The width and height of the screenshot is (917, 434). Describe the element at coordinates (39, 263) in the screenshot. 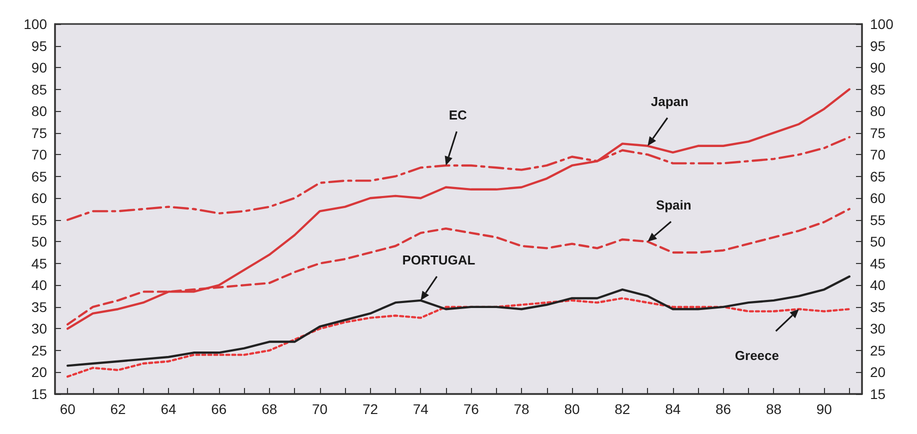

I see `y-tick-label: 45` at that location.